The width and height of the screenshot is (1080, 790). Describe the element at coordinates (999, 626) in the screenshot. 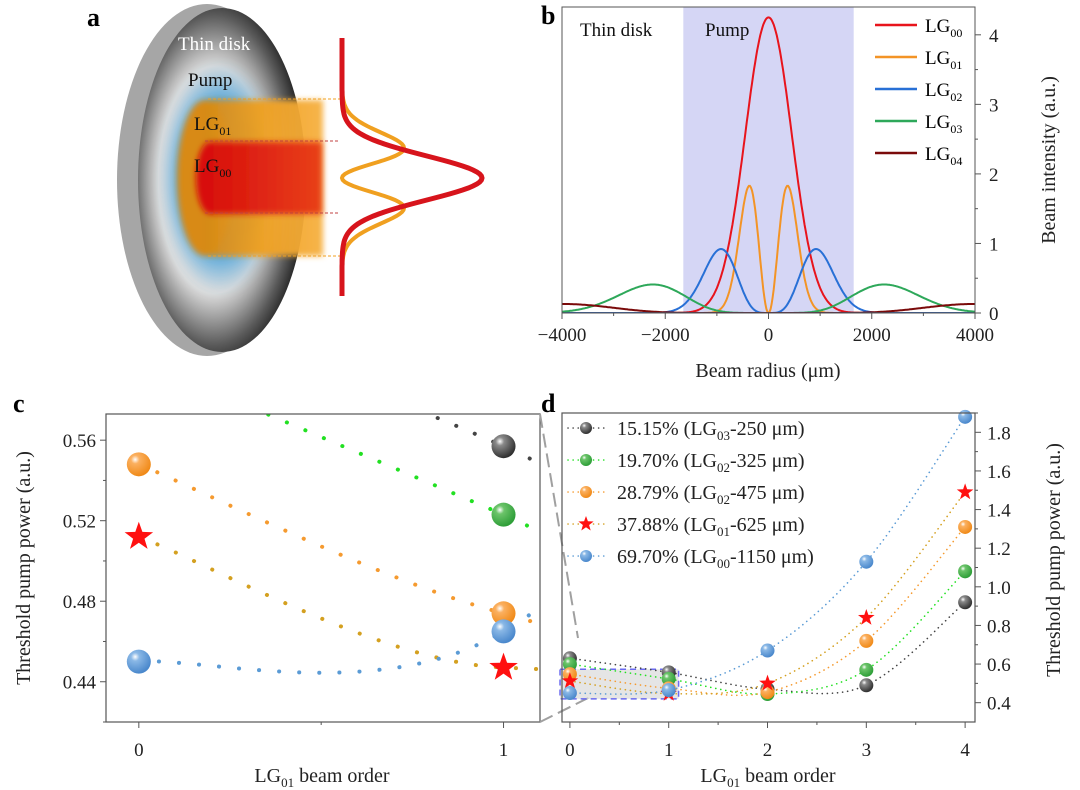

I see `y-tick-label: 0.8` at that location.